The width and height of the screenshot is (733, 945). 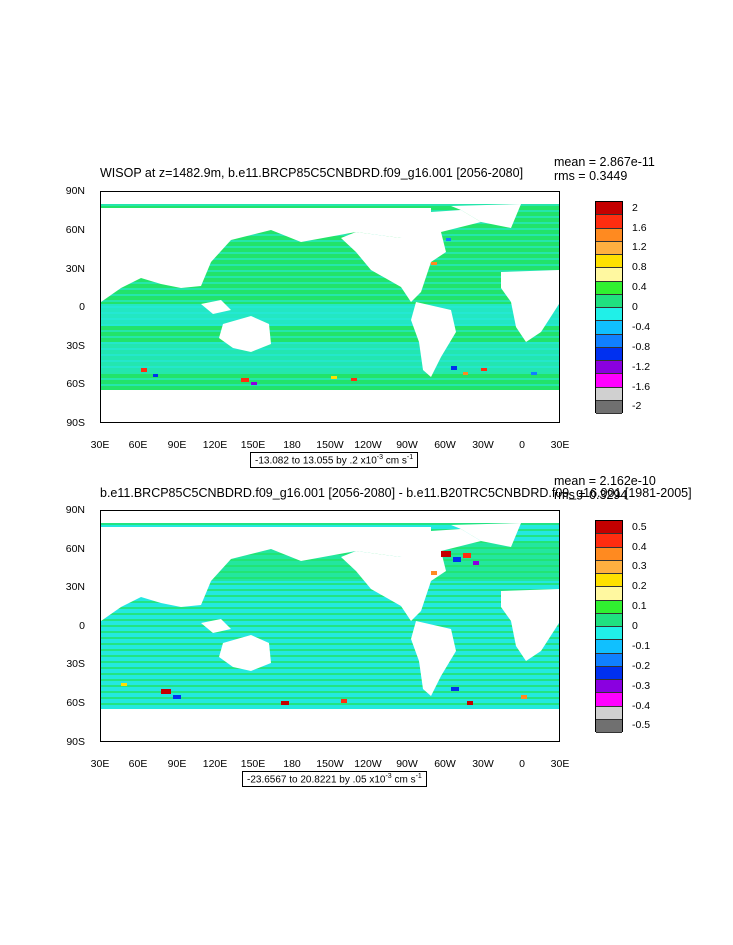 I want to click on lon-label-120e: 120E, so click(x=215, y=445).